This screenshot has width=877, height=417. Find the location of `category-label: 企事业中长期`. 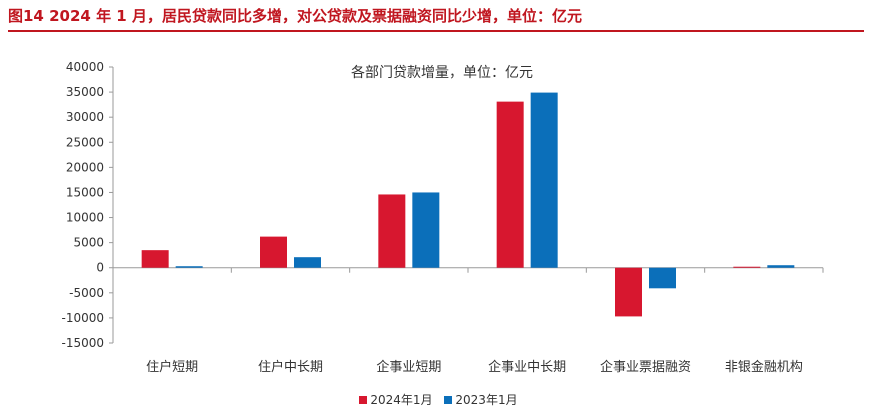

category-label: 企事业中长期 is located at coordinates (527, 367).